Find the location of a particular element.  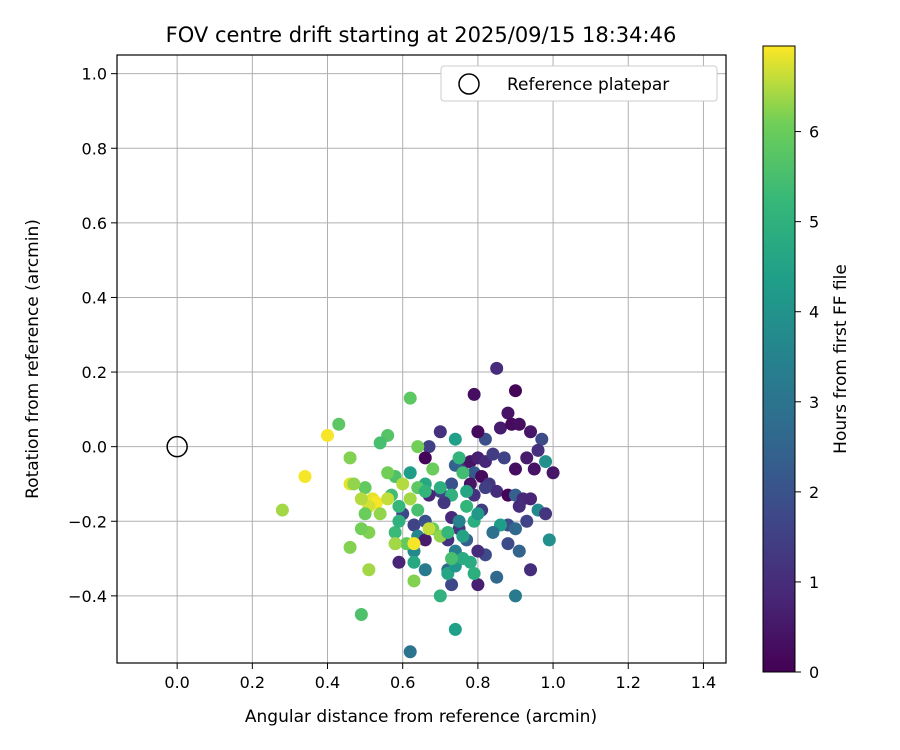

legend: Reference platepar is located at coordinates (579, 83).